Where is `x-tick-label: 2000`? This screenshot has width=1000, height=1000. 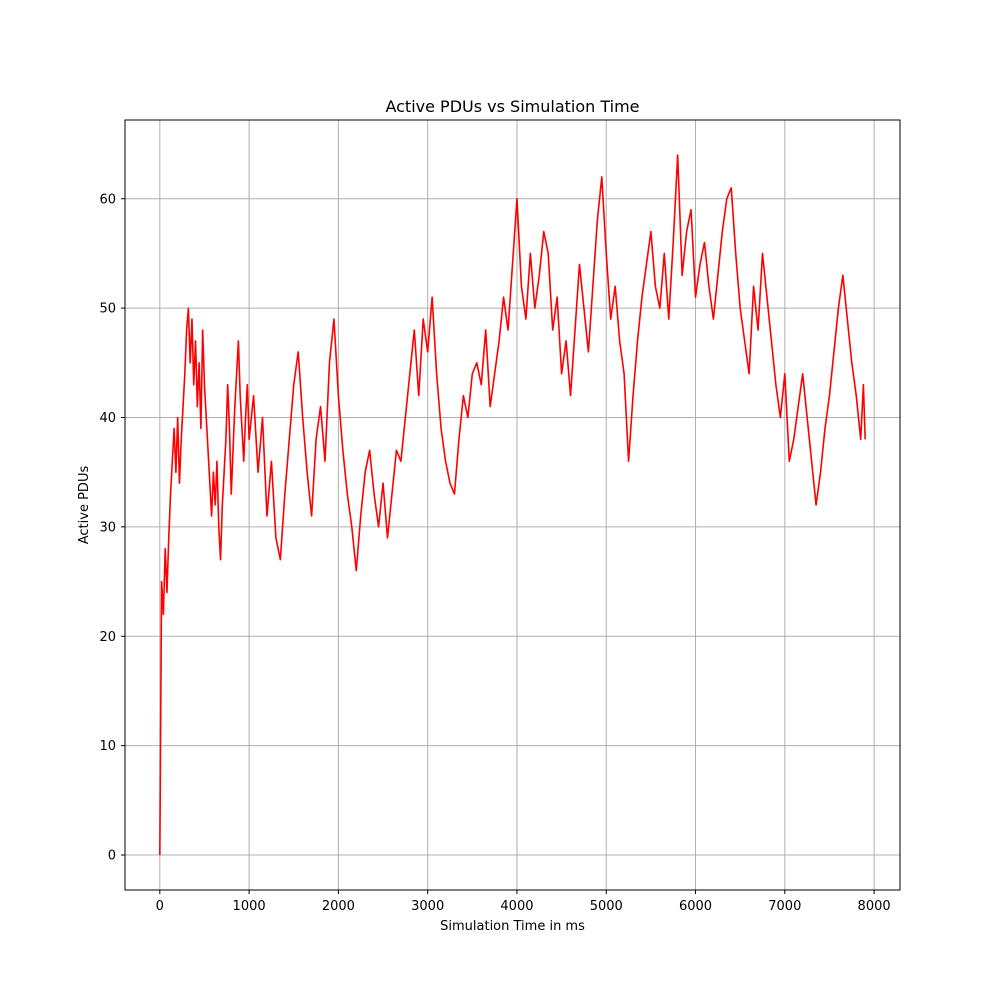 x-tick-label: 2000 is located at coordinates (338, 906).